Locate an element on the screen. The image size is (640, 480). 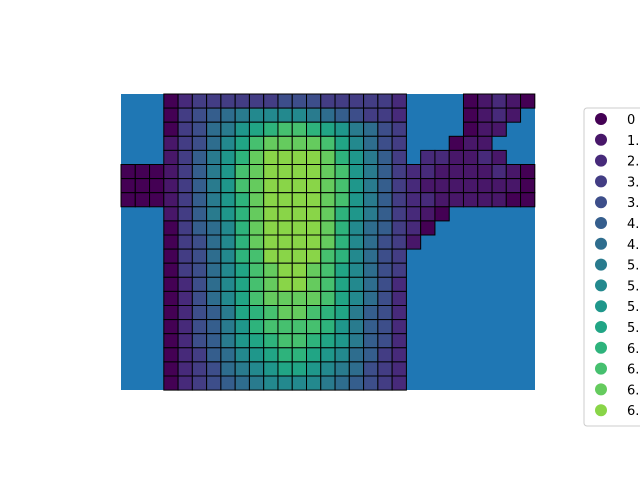
legend-label: 5. is located at coordinates (633, 286).